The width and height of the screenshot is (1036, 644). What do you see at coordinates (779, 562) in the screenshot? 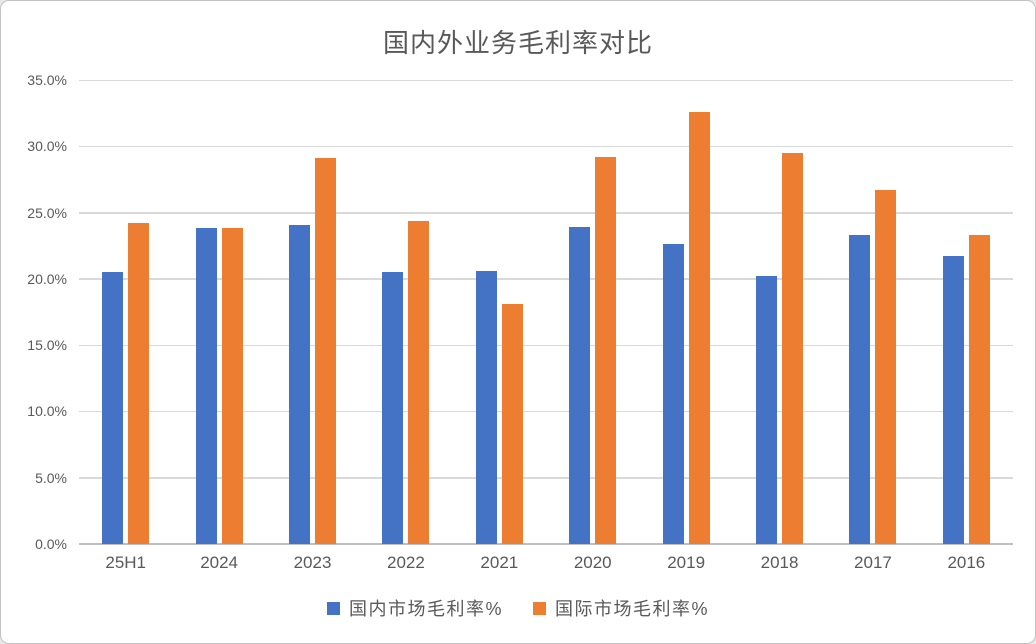
I see `x-tick-label: 2018` at bounding box center [779, 562].